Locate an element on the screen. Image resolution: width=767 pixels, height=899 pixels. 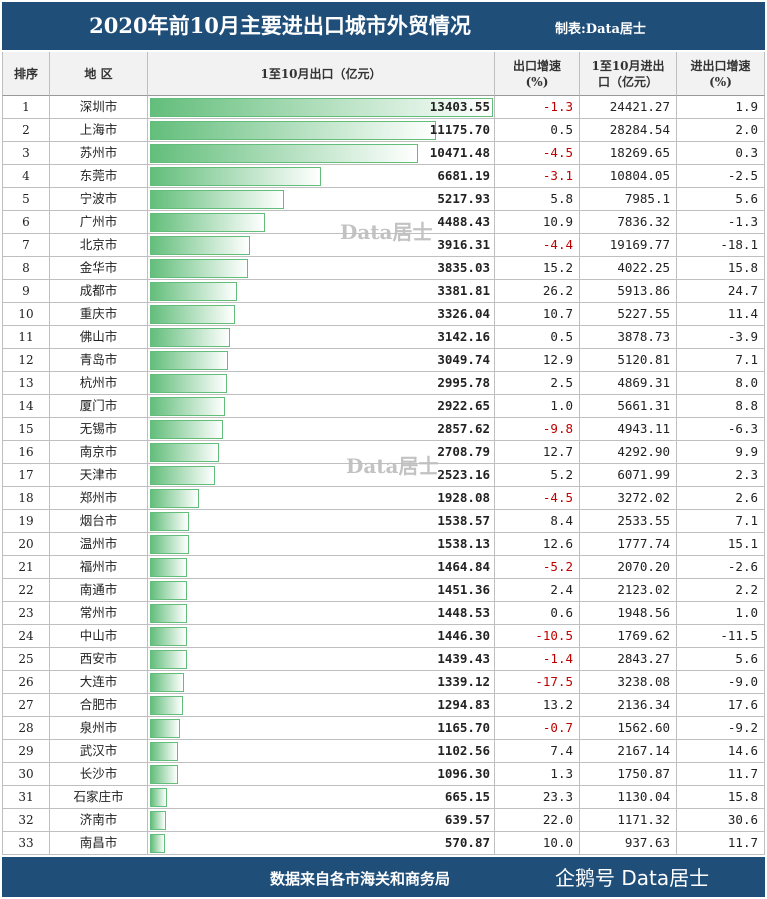
export-growth: 8.4 is located at coordinates (537, 521).